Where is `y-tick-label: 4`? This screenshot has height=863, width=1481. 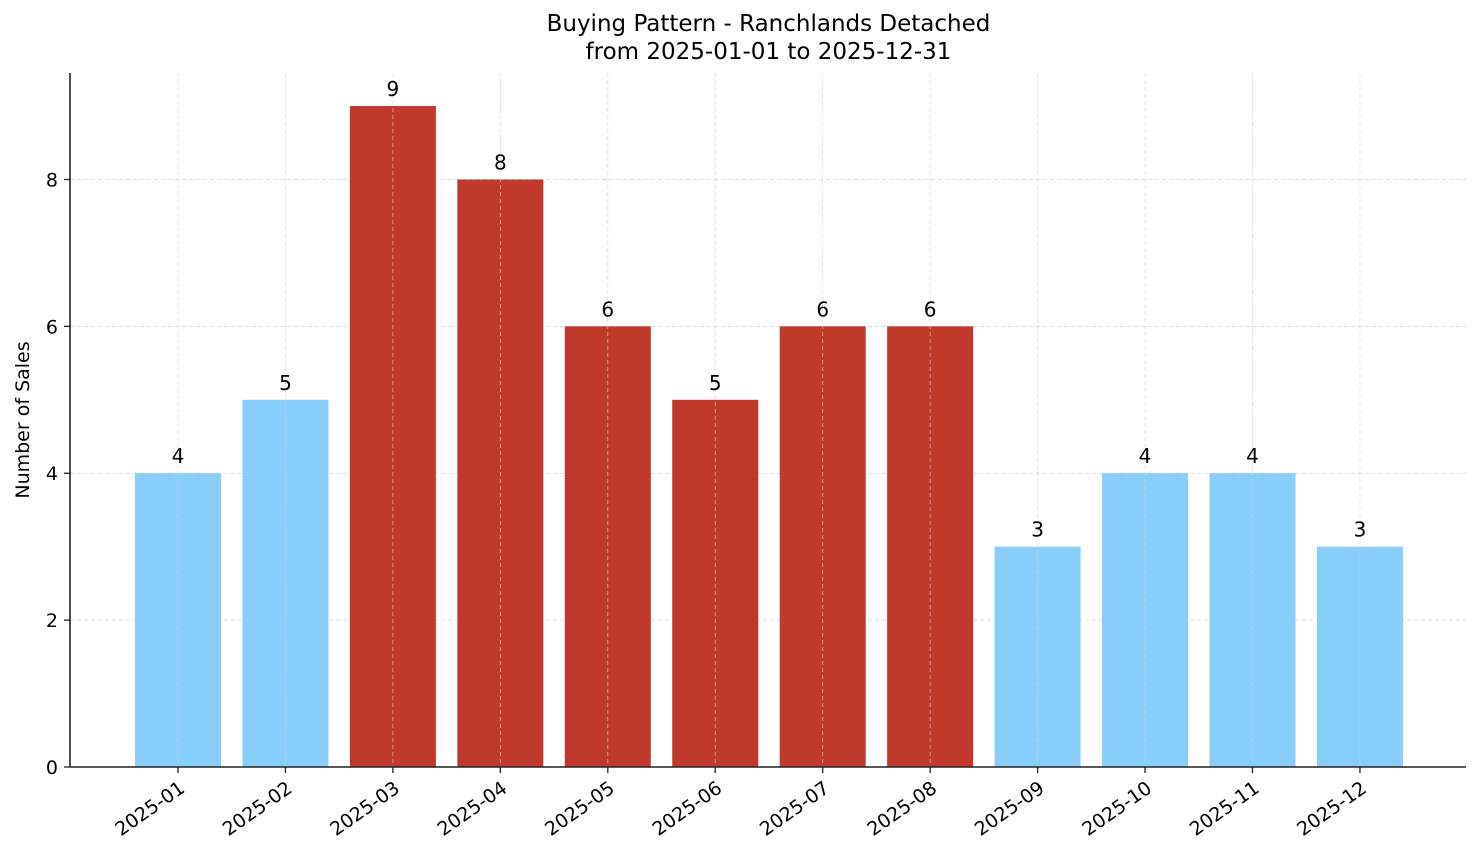
y-tick-label: 4 is located at coordinates (52, 474).